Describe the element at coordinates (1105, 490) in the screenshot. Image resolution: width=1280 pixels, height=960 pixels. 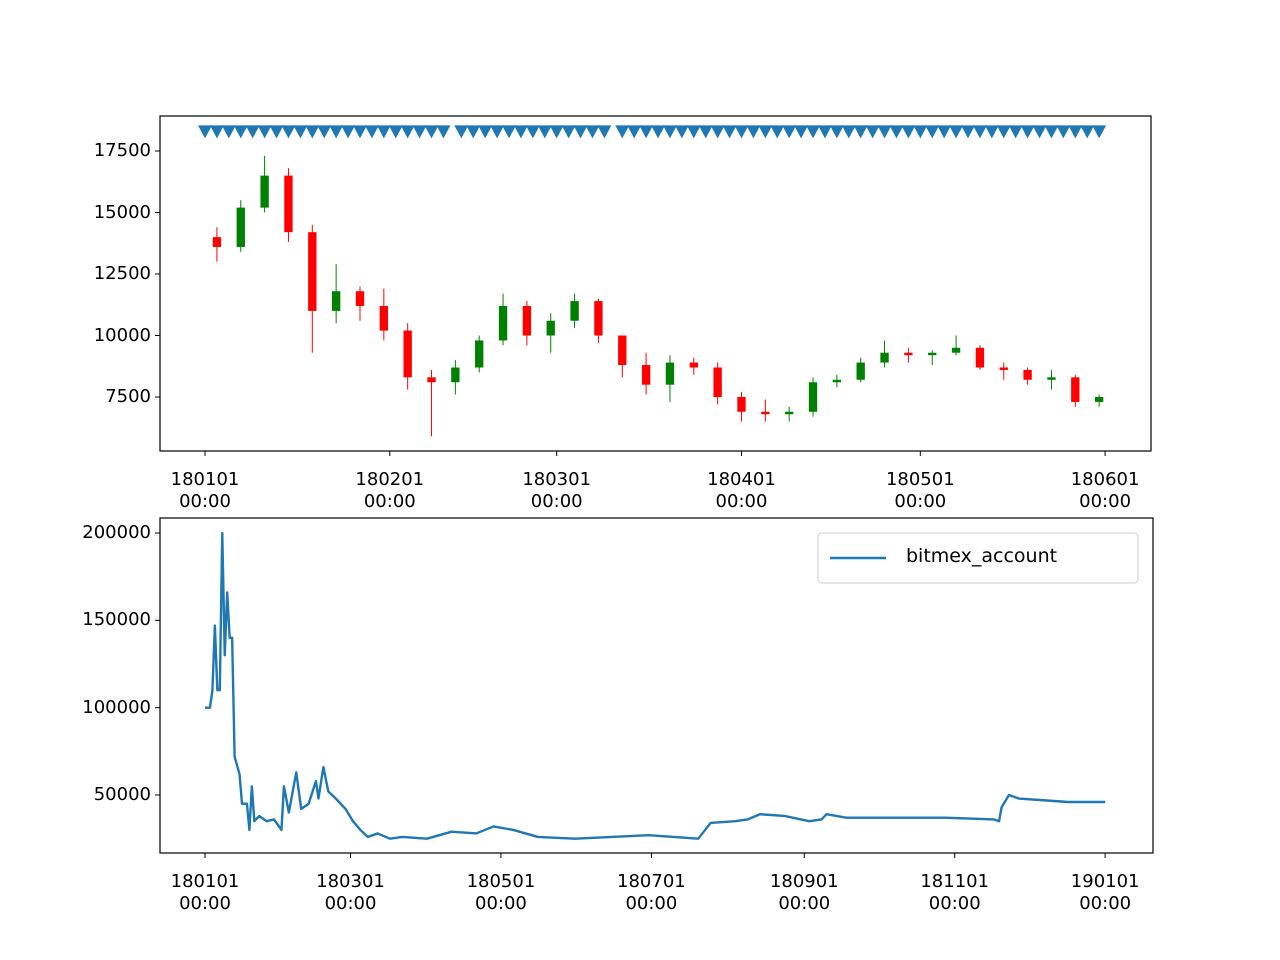
I see `x-tick-label: 180601 00:00` at that location.